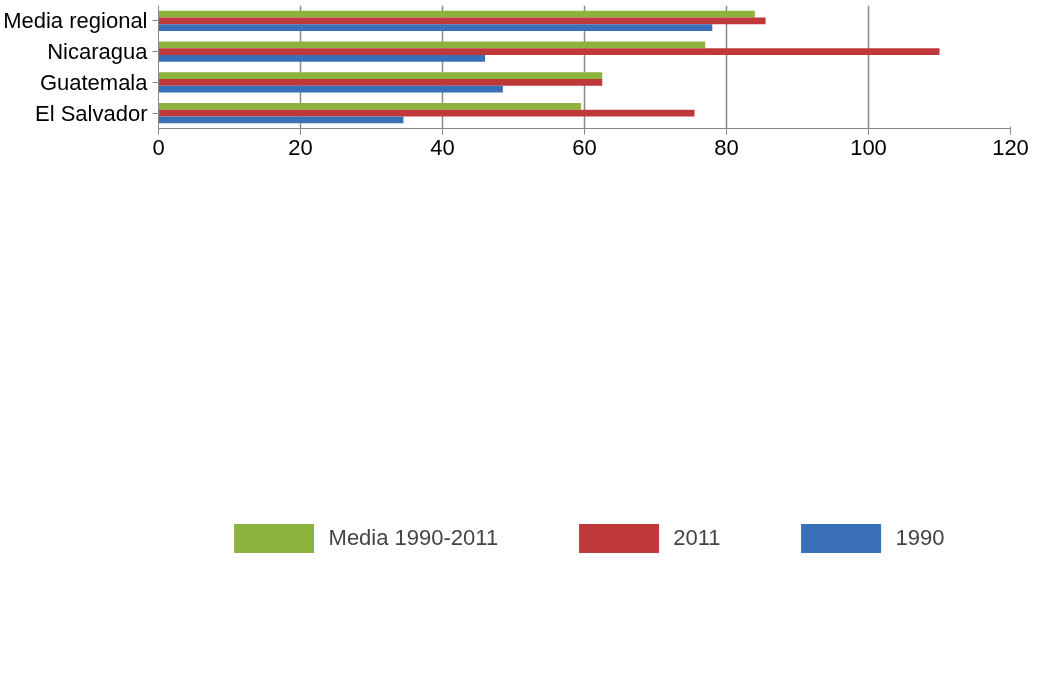 The width and height of the screenshot is (1040, 677). What do you see at coordinates (300, 147) in the screenshot?
I see `x-tick-label: 20` at bounding box center [300, 147].